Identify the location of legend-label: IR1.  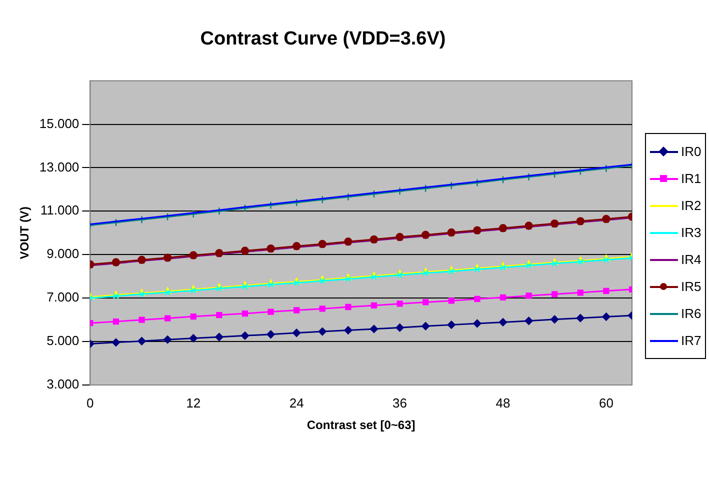
(691, 178).